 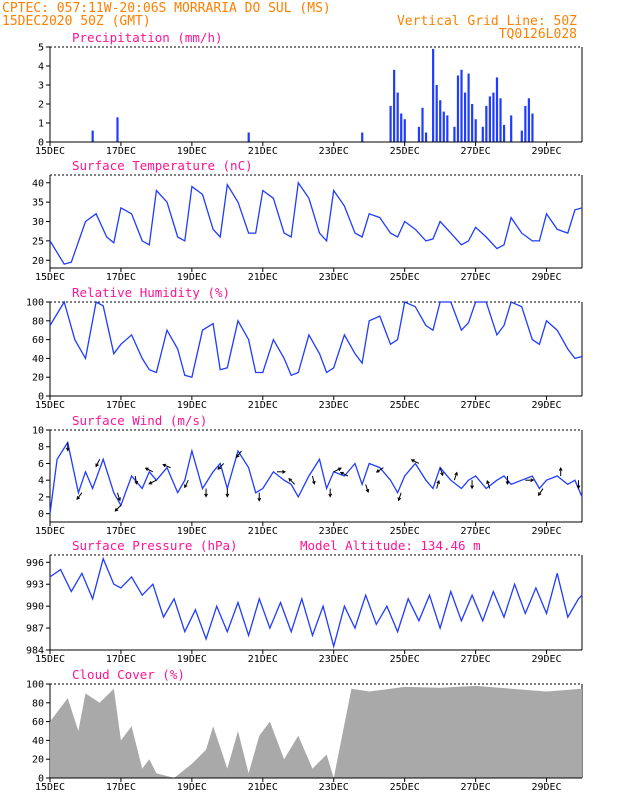 I want to click on wind-xtick-label: 25DEC, so click(x=405, y=531).